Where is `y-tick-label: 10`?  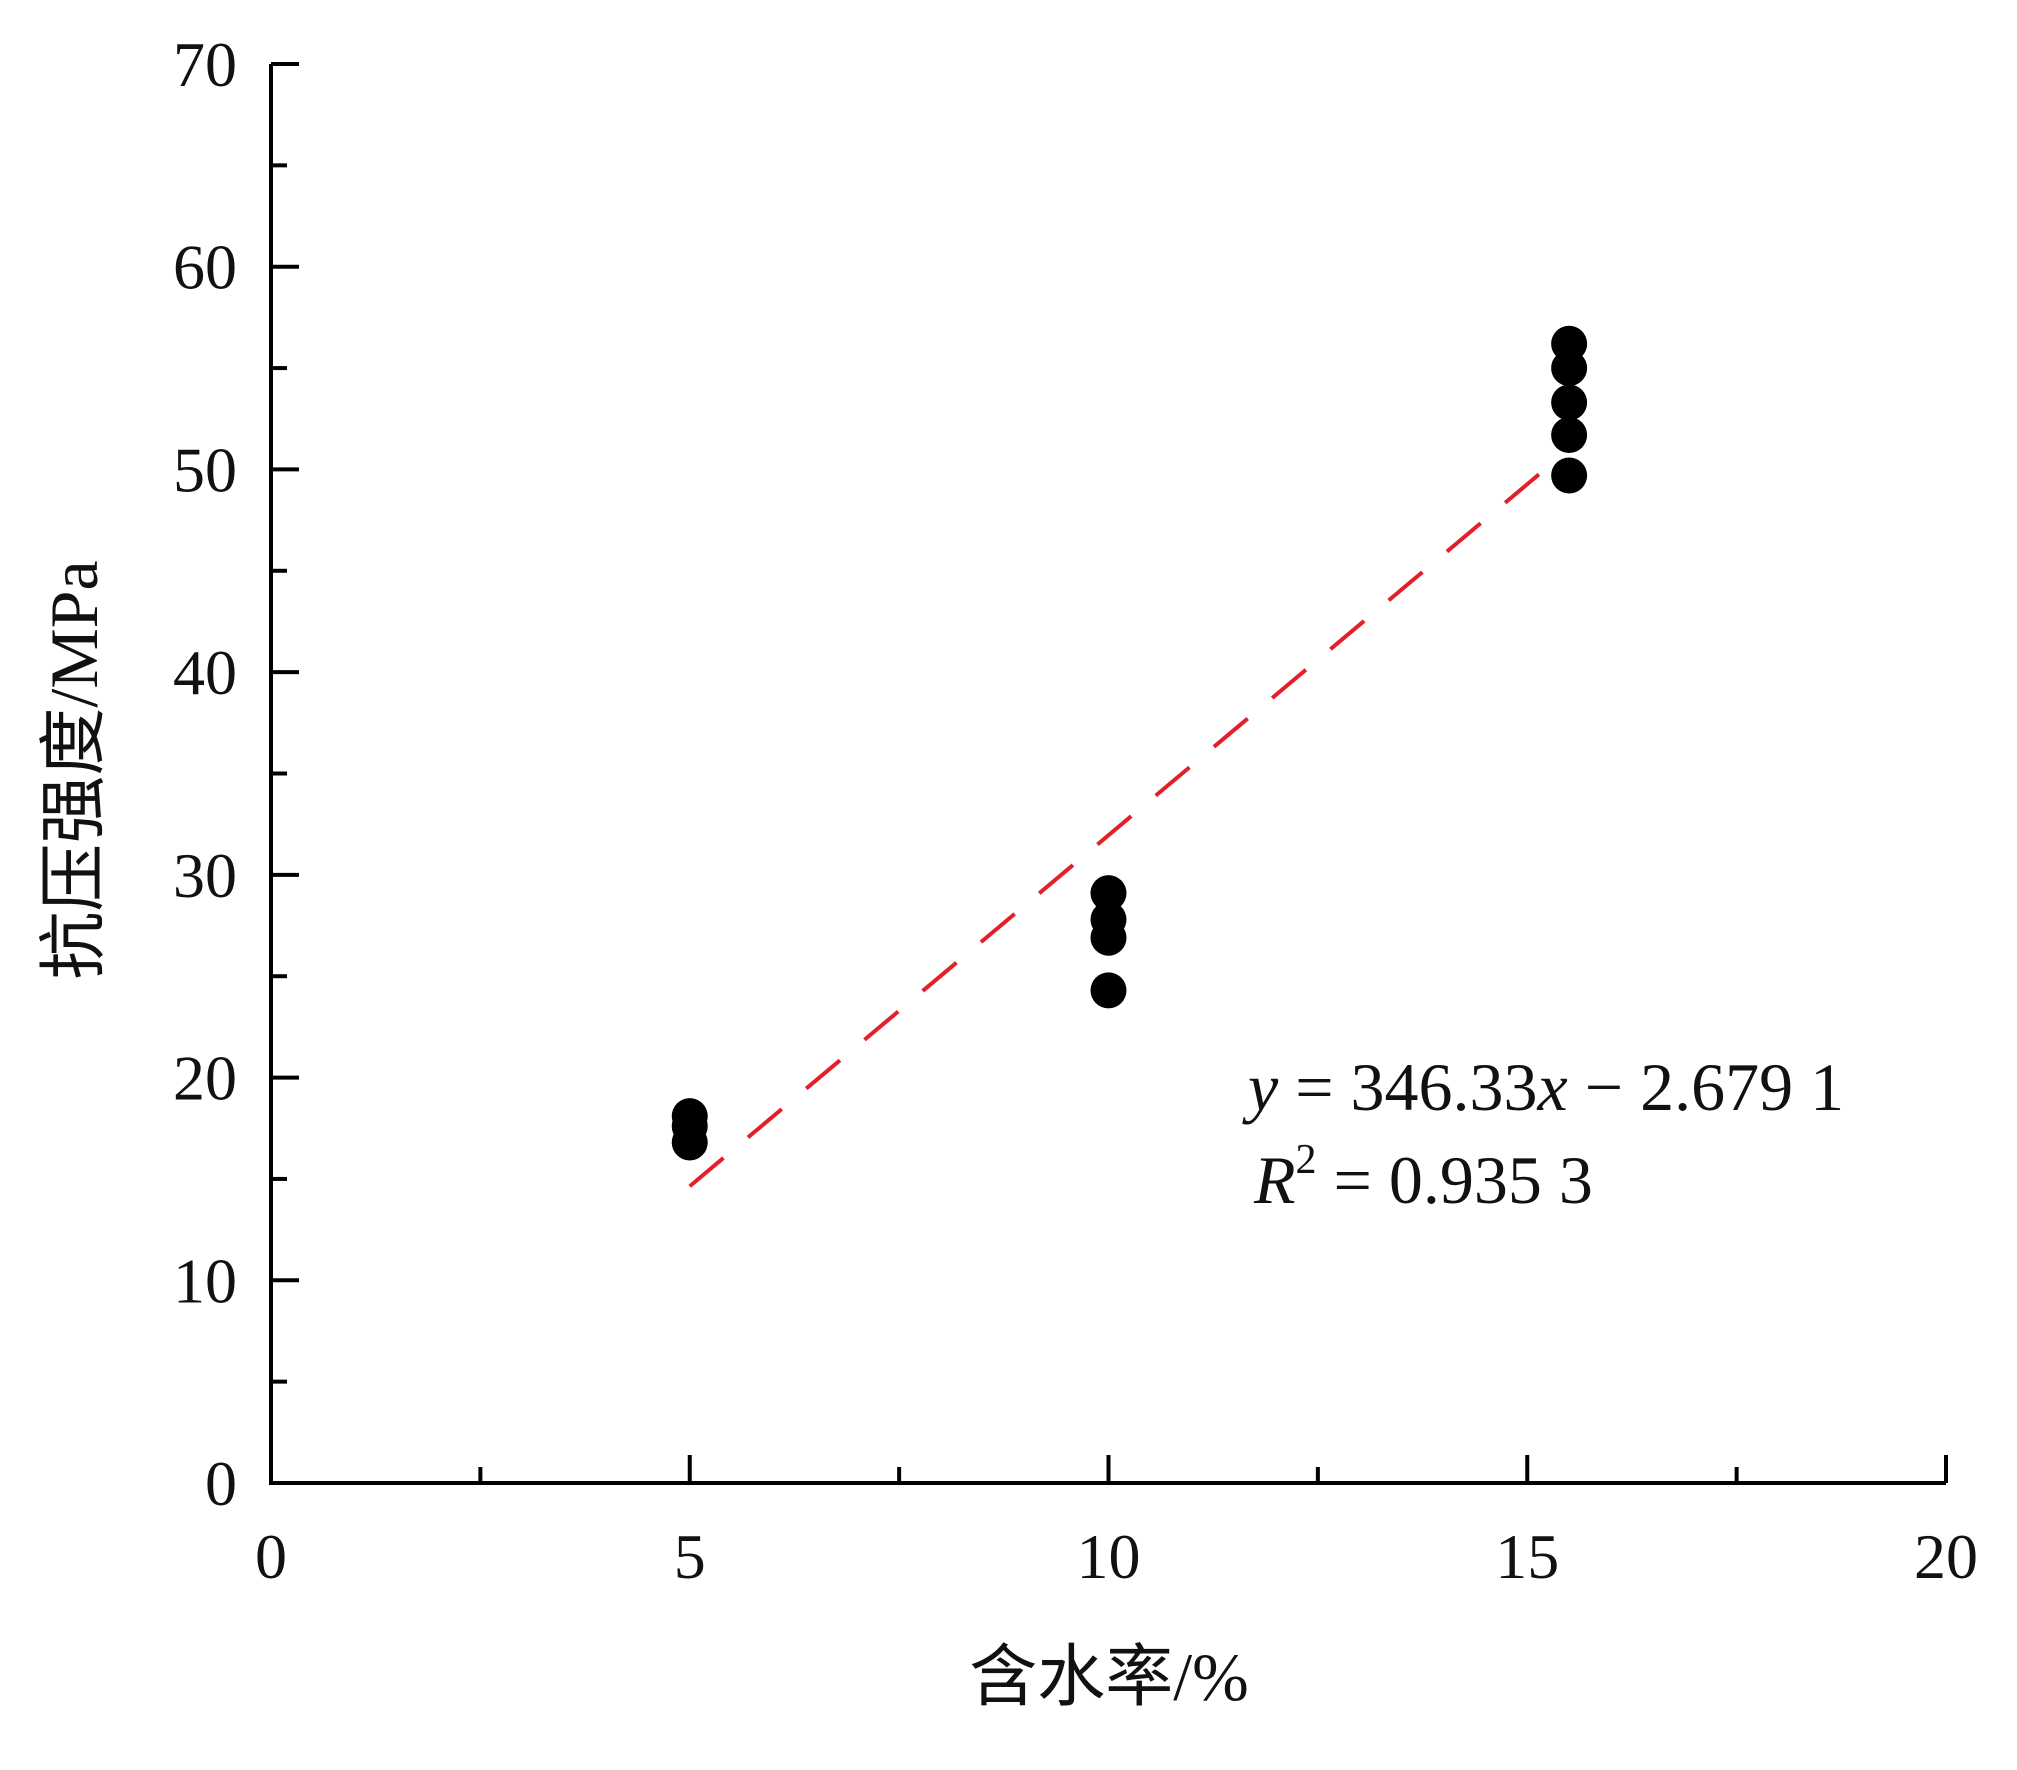 y-tick-label: 10 is located at coordinates (205, 1280).